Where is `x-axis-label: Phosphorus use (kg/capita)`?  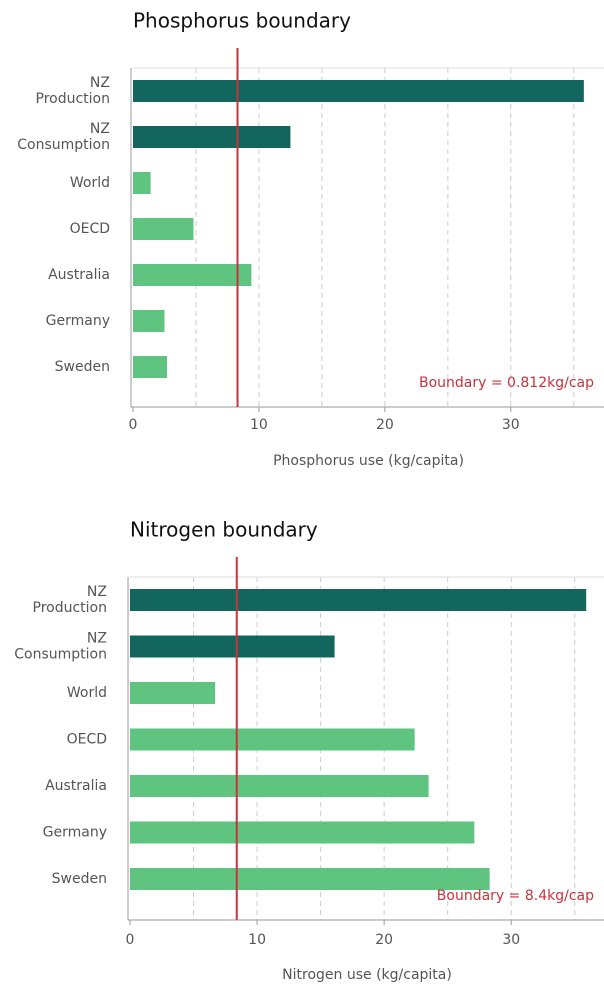
x-axis-label: Phosphorus use (kg/capita) is located at coordinates (368, 461).